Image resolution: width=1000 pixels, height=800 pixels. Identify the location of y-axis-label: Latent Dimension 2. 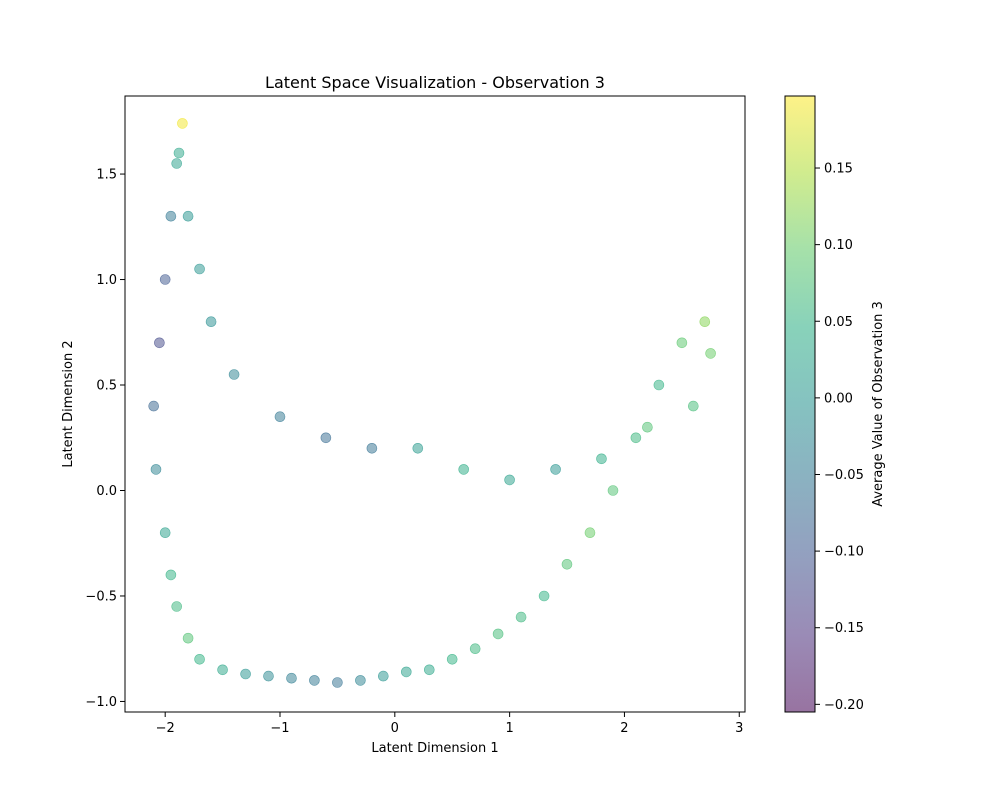
(68, 403).